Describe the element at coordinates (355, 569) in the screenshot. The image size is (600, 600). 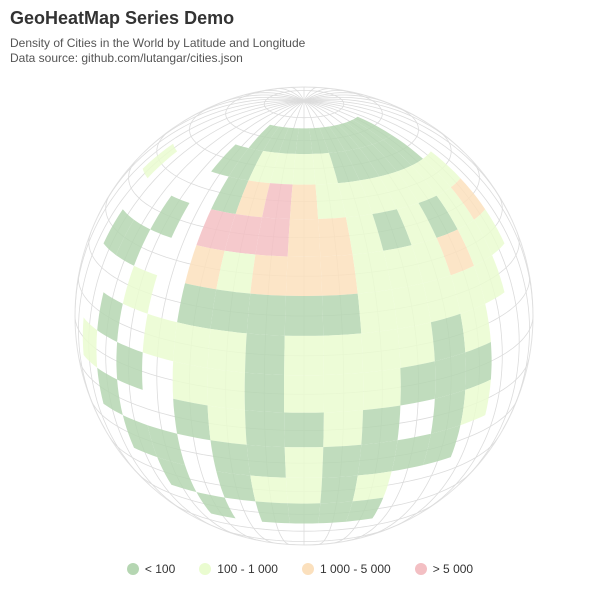
I see `legend-label: 1 000 - 5 000` at that location.